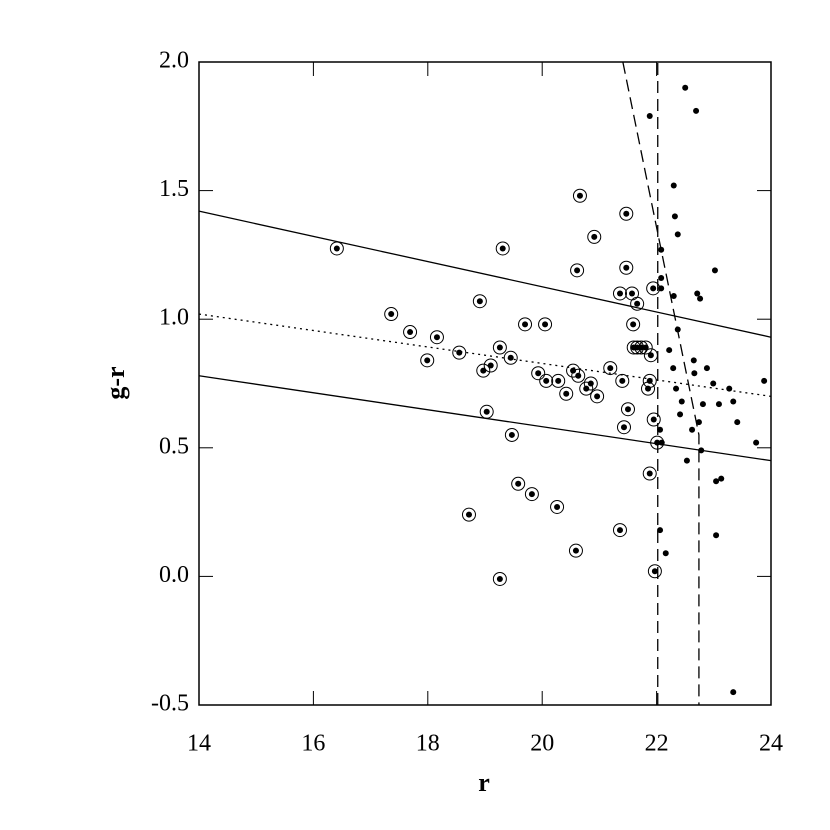 Image resolution: width=830 pixels, height=830 pixels. What do you see at coordinates (771, 744) in the screenshot?
I see `x-tick-label: 24` at bounding box center [771, 744].